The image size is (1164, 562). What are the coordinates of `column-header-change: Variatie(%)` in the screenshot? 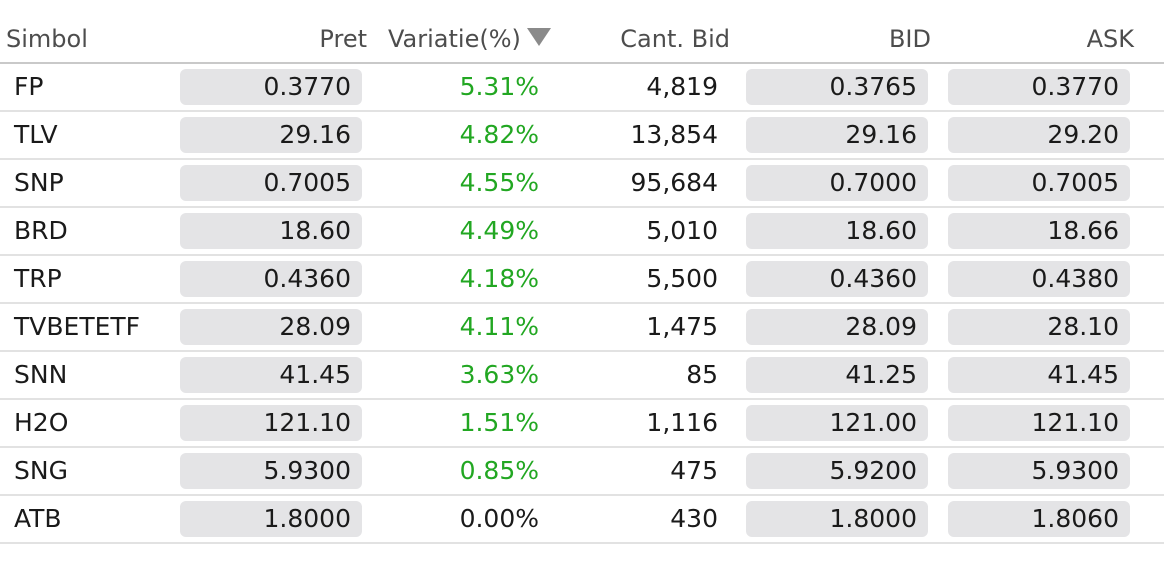 It's located at (454, 39).